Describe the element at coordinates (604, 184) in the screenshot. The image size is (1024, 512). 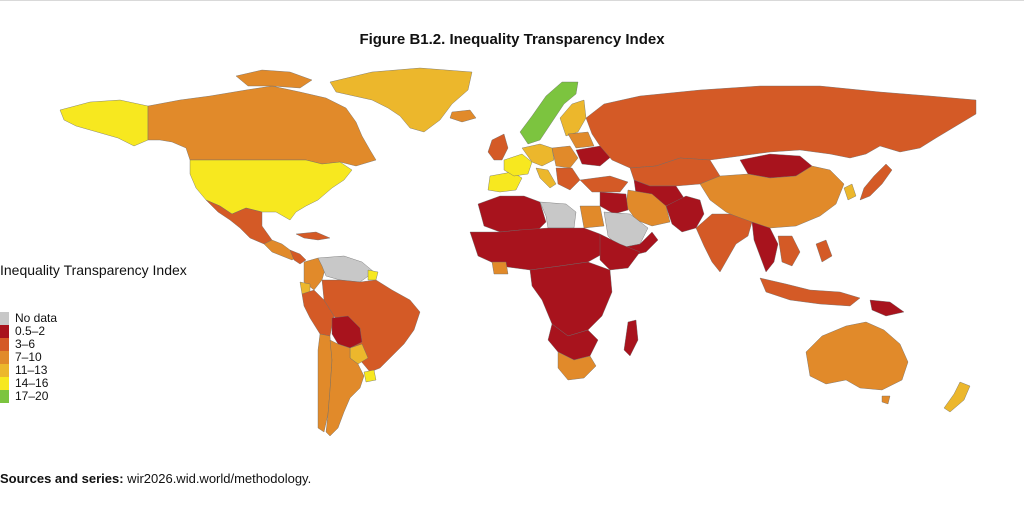
I see `region-turkey` at that location.